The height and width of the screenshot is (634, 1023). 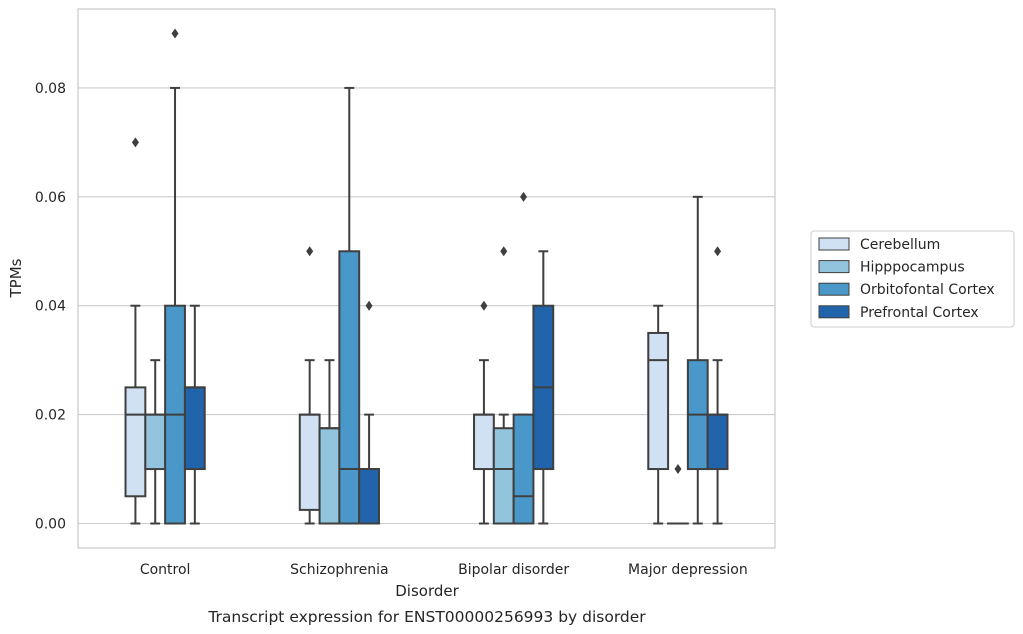 I want to click on x-tick-label: Bipolar disorder, so click(x=513, y=570).